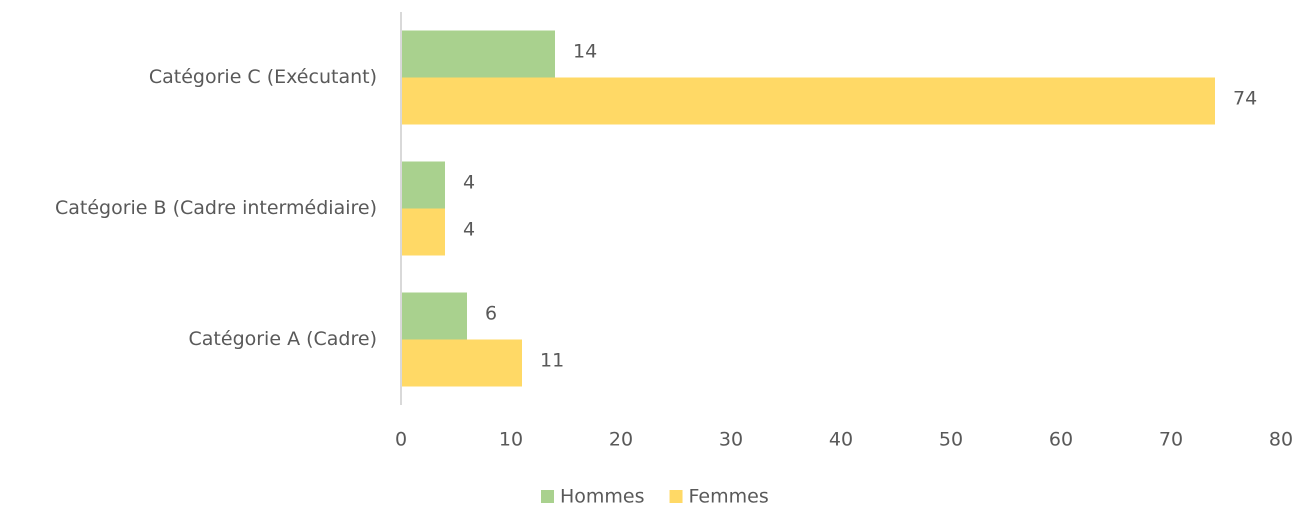  Describe the element at coordinates (511, 440) in the screenshot. I see `x-tick-label: 10` at that location.